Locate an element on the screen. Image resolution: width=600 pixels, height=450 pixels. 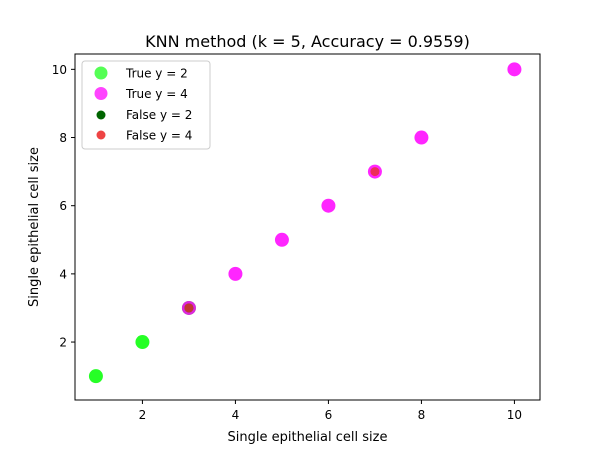
y-axis-label: Single epithelial cell size is located at coordinates (34, 227).